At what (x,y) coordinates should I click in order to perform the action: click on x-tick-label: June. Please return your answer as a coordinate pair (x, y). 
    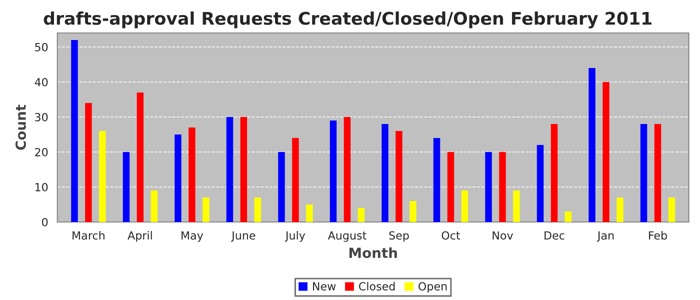
    Looking at the image, I should click on (243, 236).